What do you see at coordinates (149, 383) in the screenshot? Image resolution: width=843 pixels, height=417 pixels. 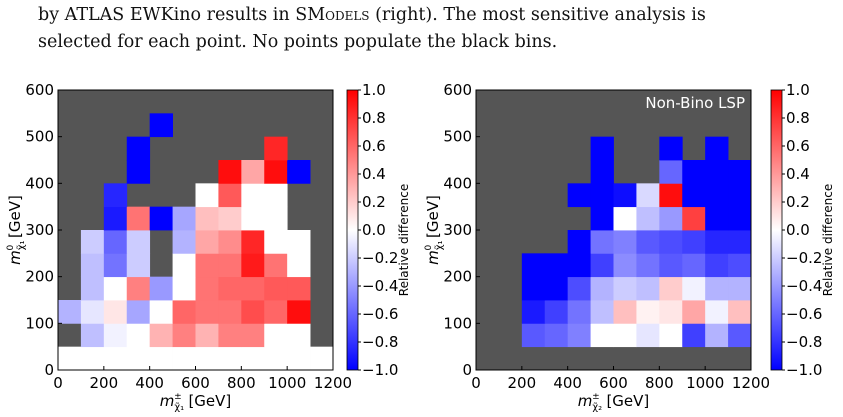 I see `x-tick-label: 400` at bounding box center [149, 383].